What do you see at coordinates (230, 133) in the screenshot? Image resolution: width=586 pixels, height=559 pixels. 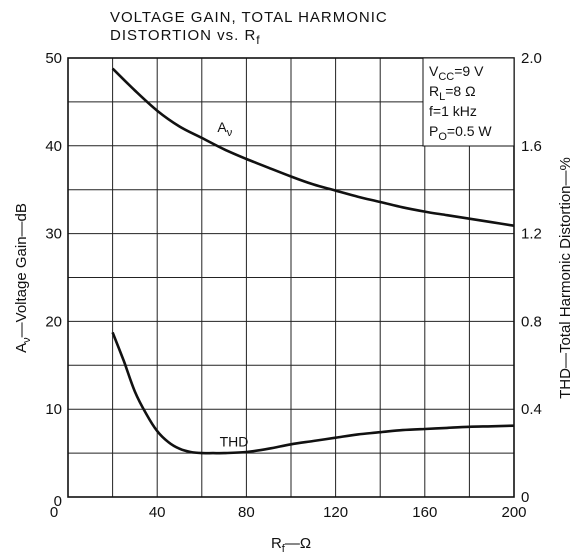 I see `series-label-av-sub: ν` at bounding box center [230, 133].